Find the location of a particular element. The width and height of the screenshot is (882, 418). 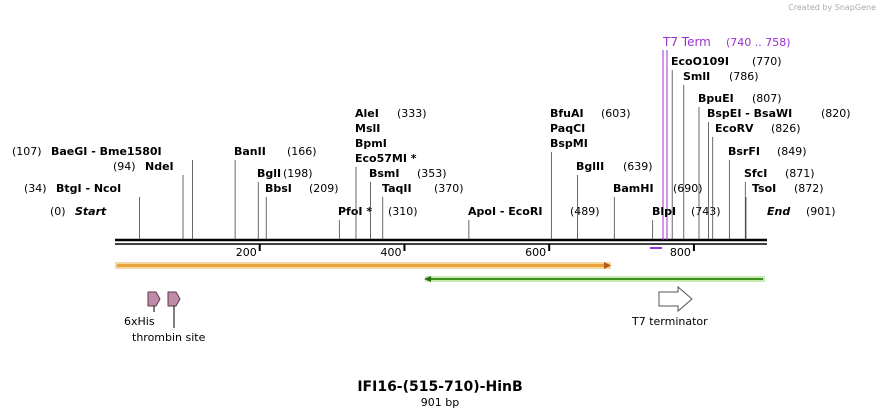

enzyme-name: BspEI - BsaWI is located at coordinates (749, 113).